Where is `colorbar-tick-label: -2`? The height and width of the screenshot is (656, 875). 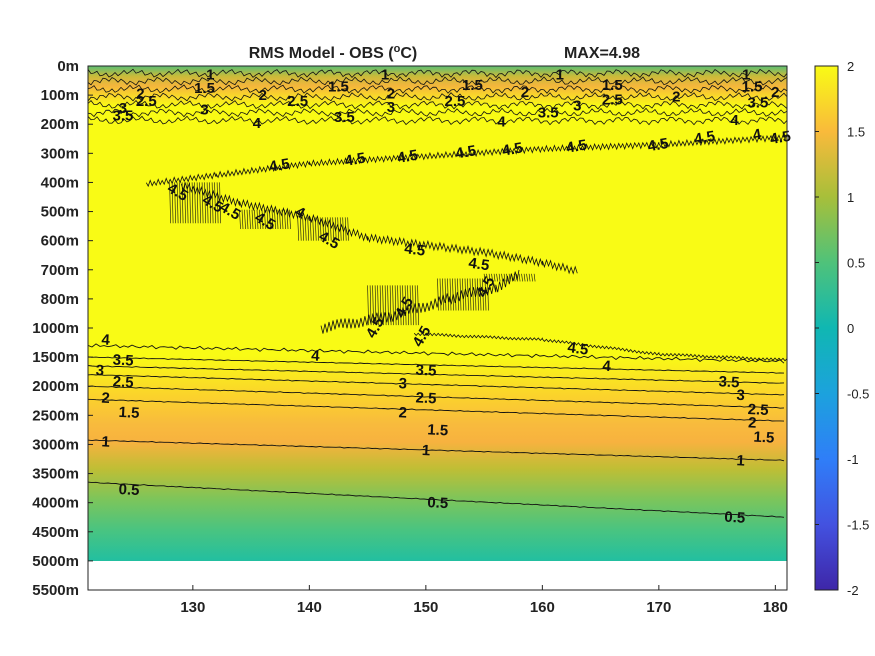 colorbar-tick-label: -2 is located at coordinates (853, 590).